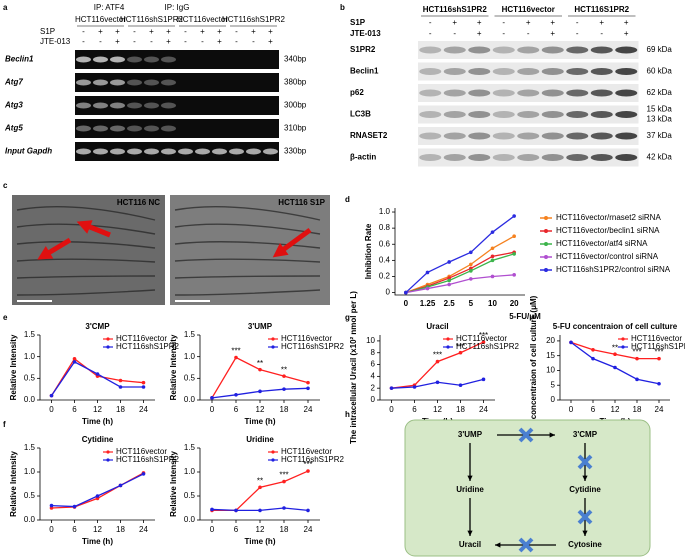  Describe the element at coordinates (295, 151) in the screenshot. I see `band-size: 330bp` at that location.